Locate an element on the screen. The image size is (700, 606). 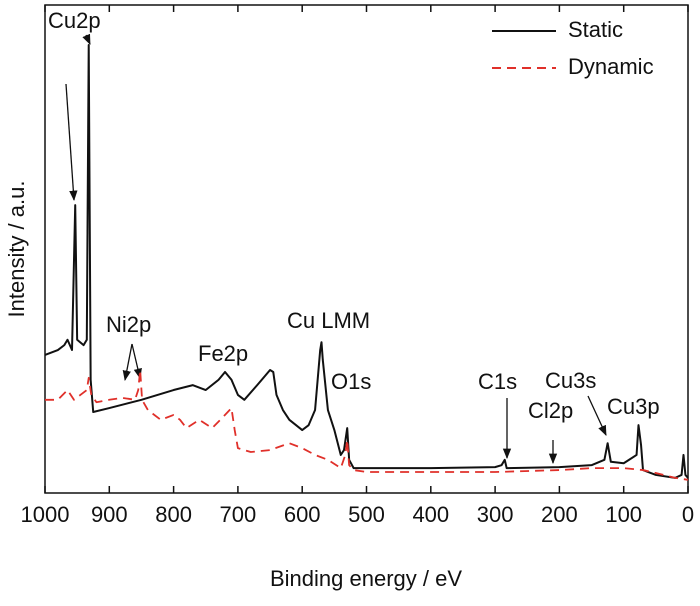
x-tick-label: 200 is located at coordinates (559, 514).